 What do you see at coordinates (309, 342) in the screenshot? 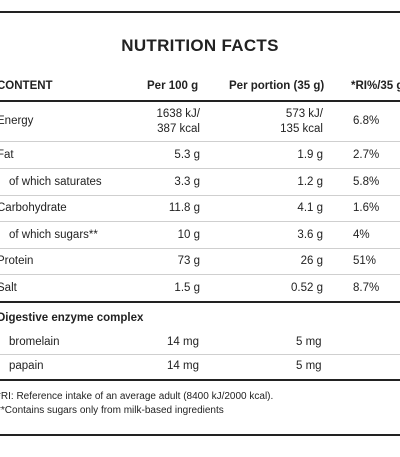
I see `enzyme-bromelain-portion: 5 mg` at bounding box center [309, 342].